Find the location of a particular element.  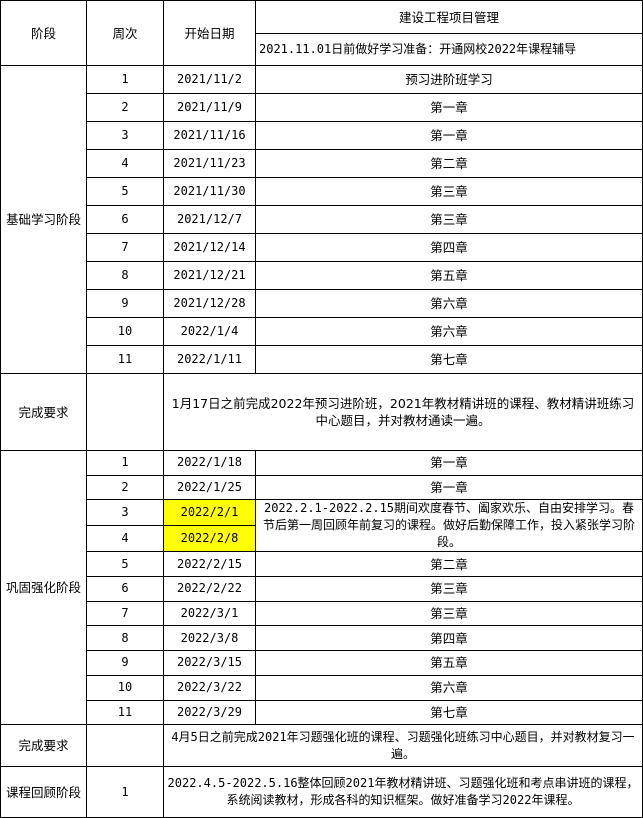

date-cell: 2022/2/8 is located at coordinates (209, 539).